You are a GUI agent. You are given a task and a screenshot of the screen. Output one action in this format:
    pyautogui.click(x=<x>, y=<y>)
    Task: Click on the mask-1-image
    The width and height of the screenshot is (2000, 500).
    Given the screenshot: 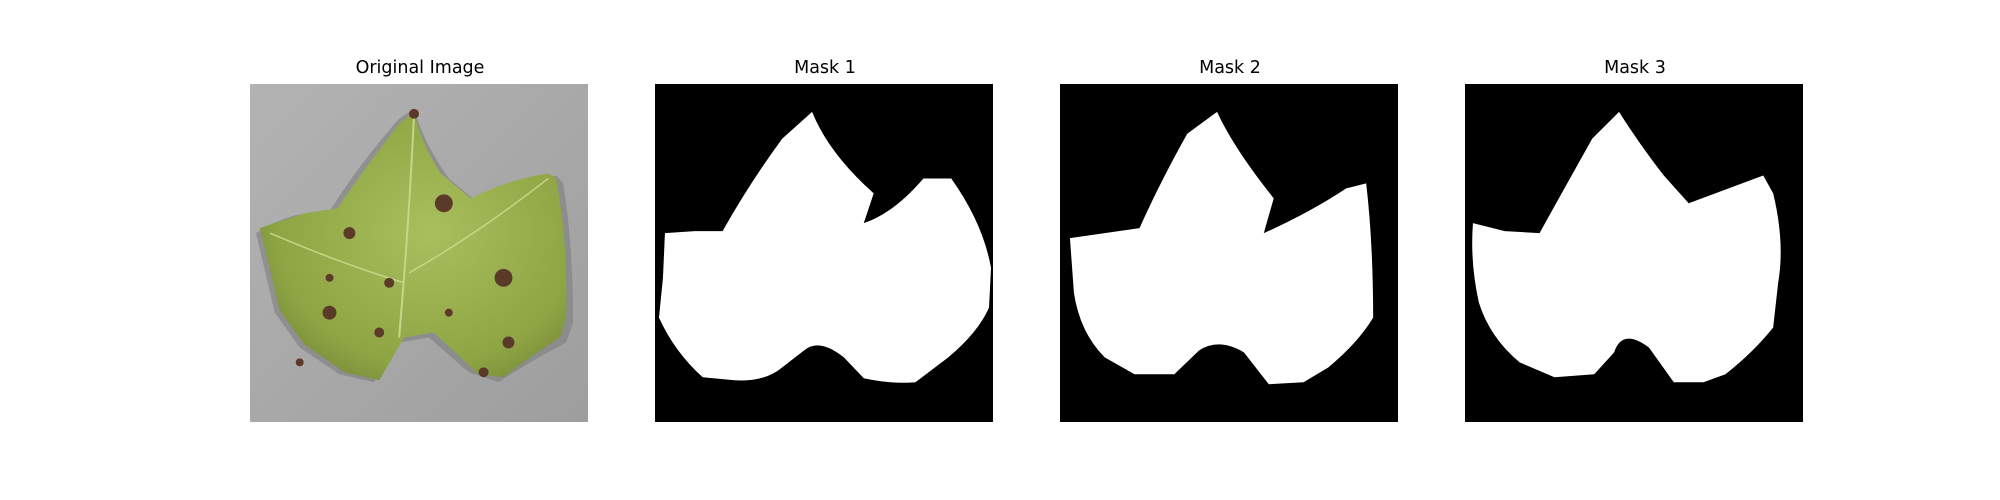 What is the action you would take?
    pyautogui.click(x=824, y=253)
    